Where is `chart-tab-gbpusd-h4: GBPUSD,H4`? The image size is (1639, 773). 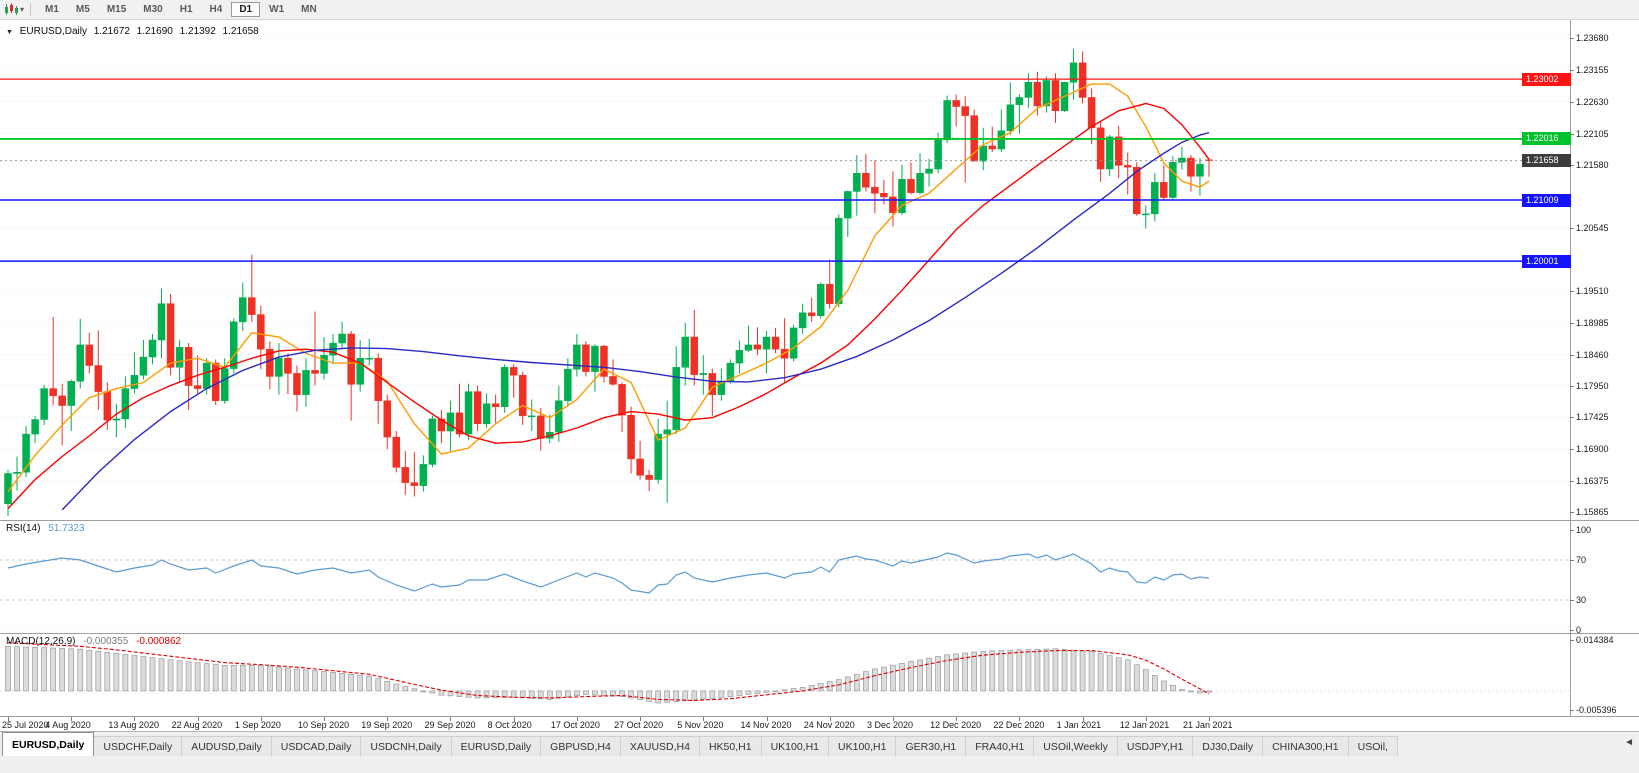
chart-tab-gbpusd-h4: GBPUSD,H4 is located at coordinates (581, 746).